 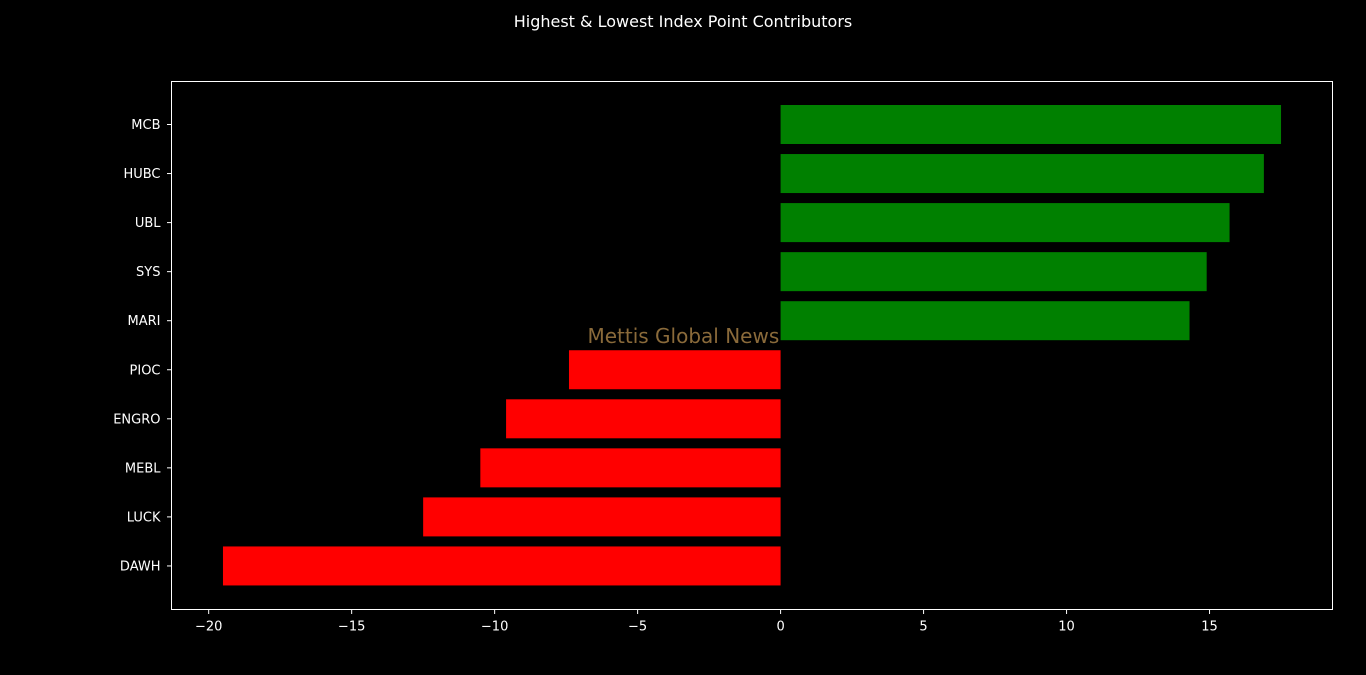 What do you see at coordinates (144, 517) in the screenshot?
I see `y-tick-label-luck: LUCK` at bounding box center [144, 517].